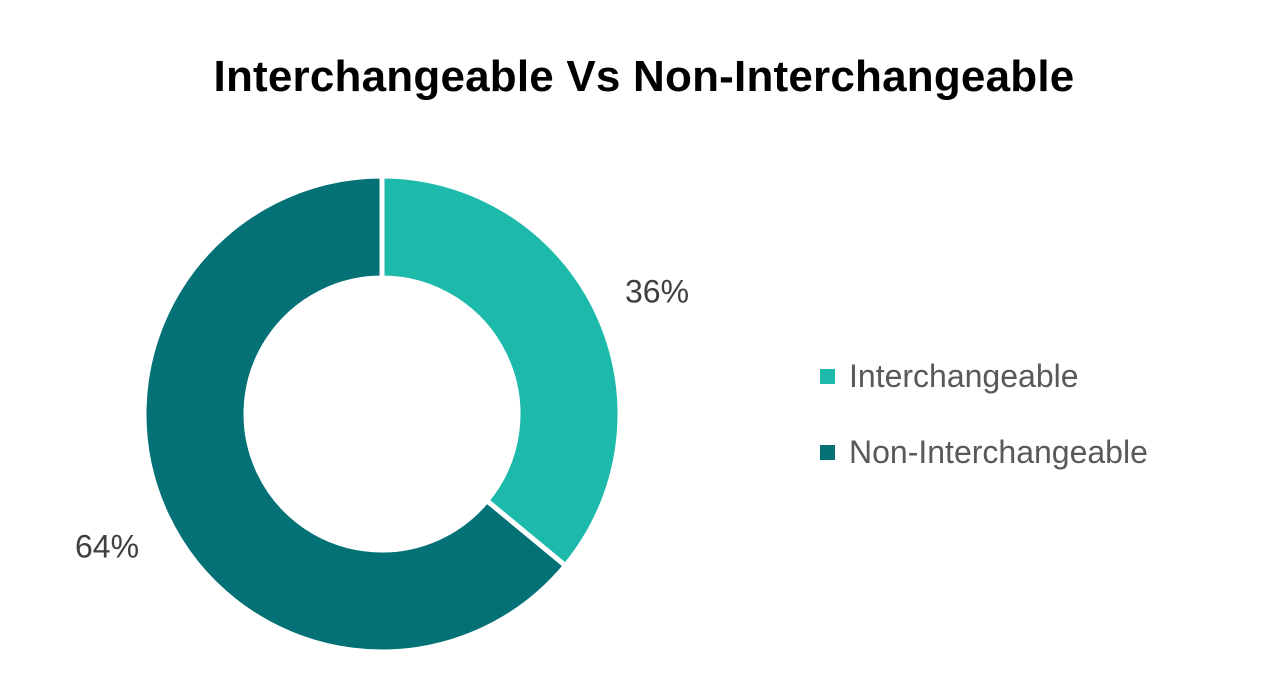  Describe the element at coordinates (107, 546) in the screenshot. I see `data-label-non-interchangeable: 64%` at that location.